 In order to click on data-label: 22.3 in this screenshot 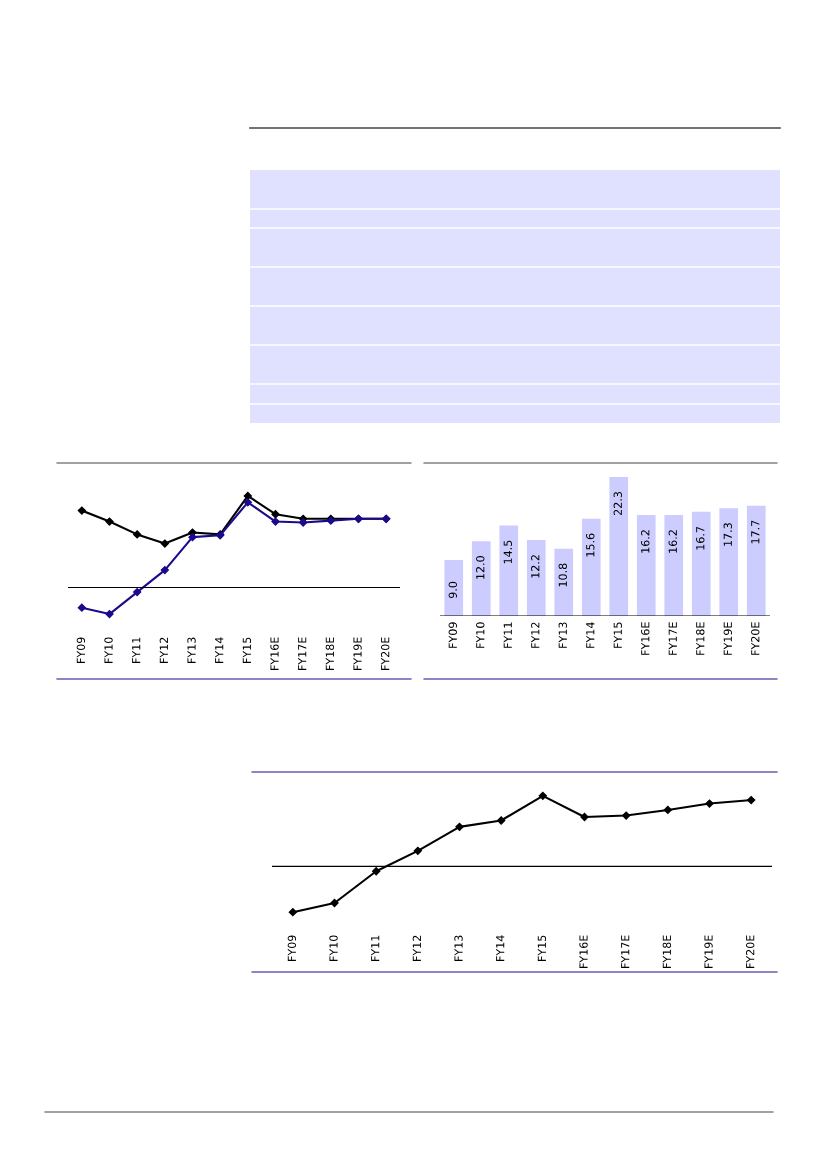, I will do `click(617, 503)`.